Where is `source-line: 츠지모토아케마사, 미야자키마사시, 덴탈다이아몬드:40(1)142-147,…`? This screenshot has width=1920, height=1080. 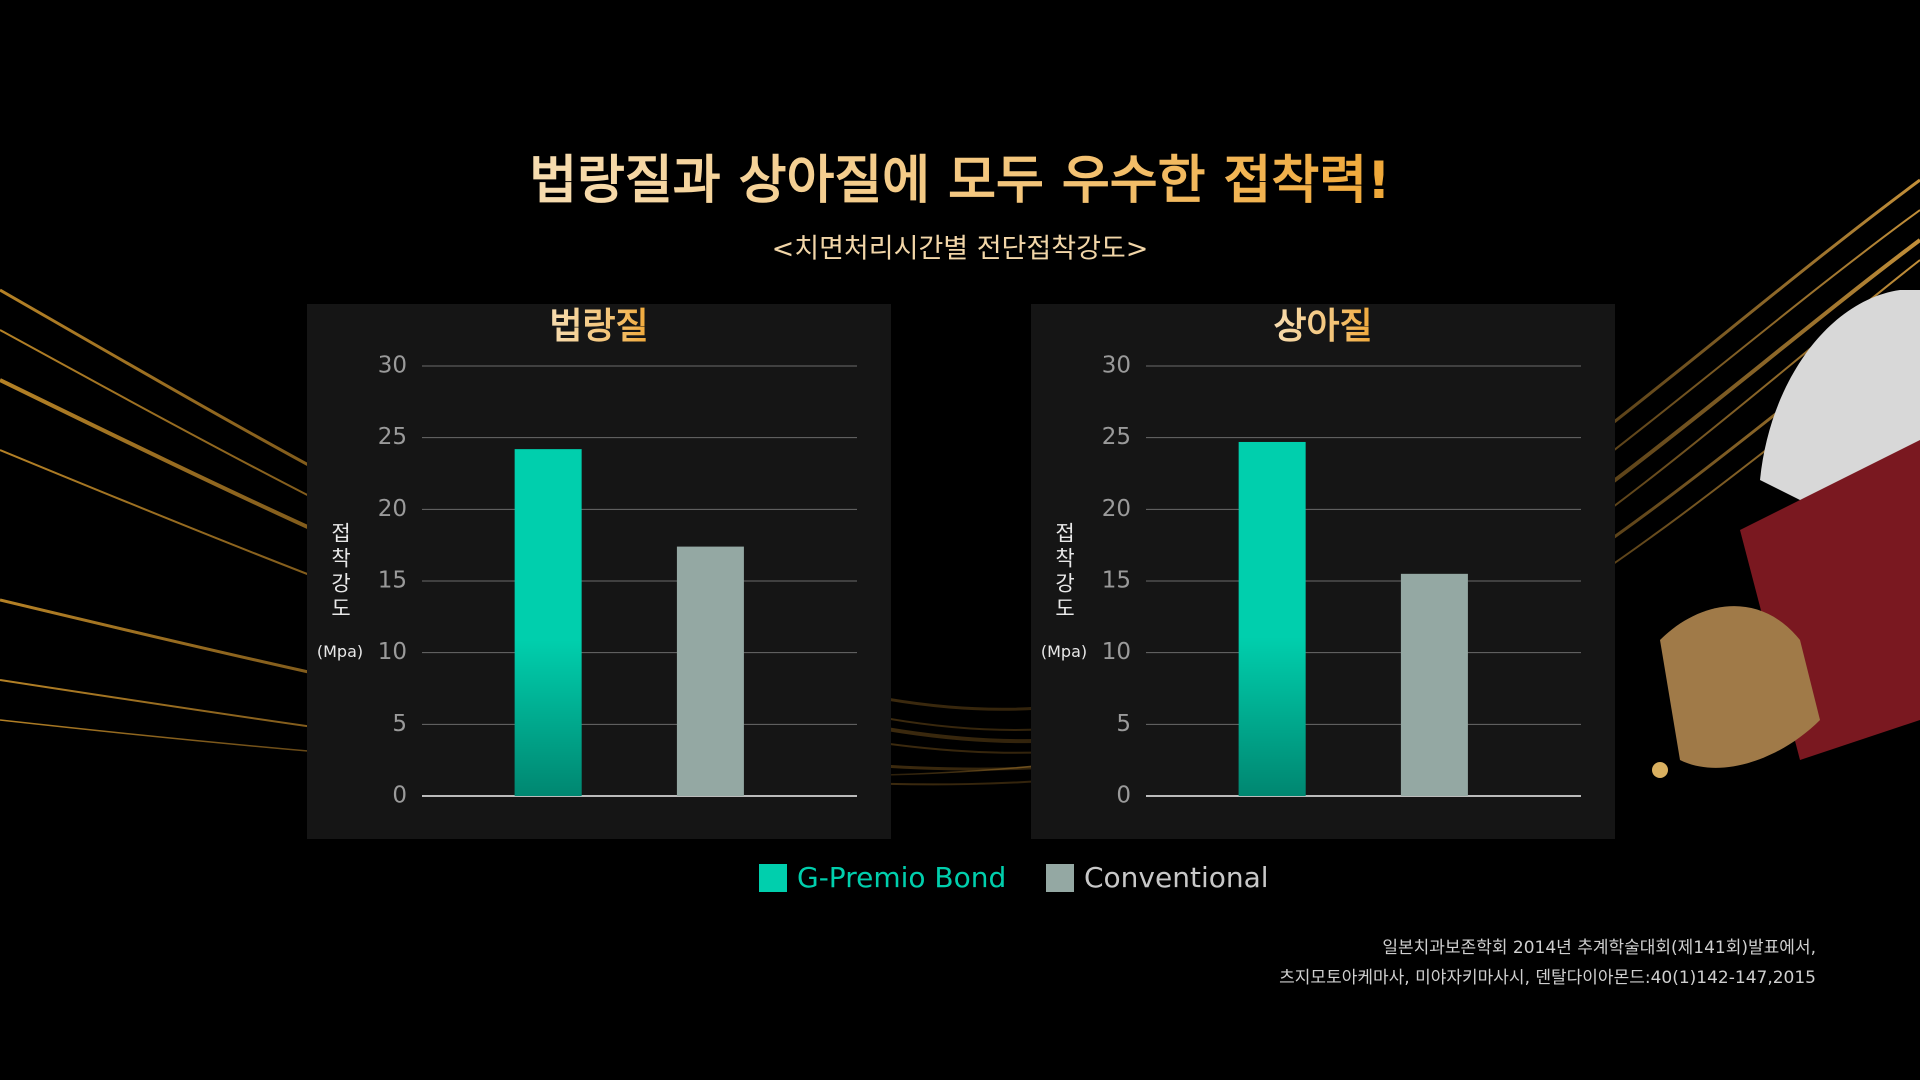 source-line: 츠지모토아케마사, 미야자키마사시, 덴탈다이아몬드:40(1)142-147,… is located at coordinates (1547, 978).